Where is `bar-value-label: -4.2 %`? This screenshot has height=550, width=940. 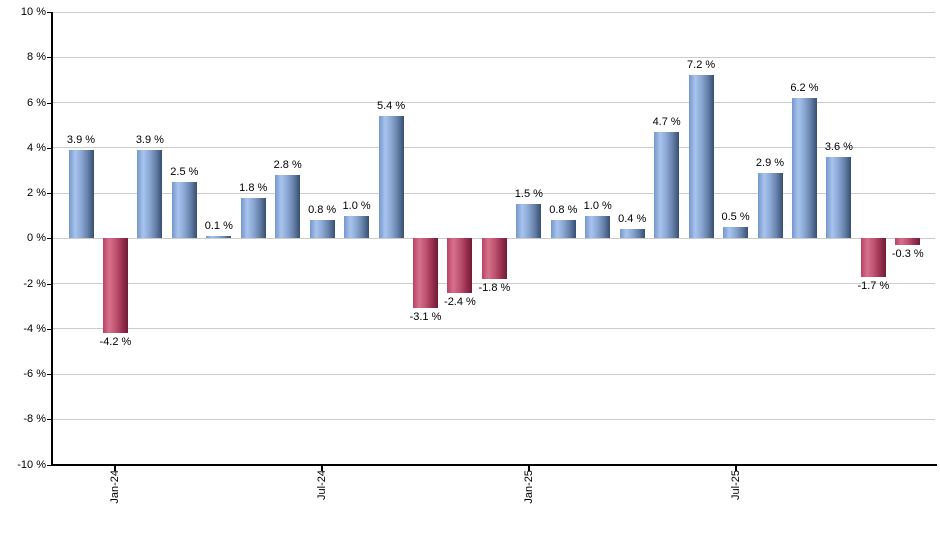
bar-value-label: -4.2 % is located at coordinates (115, 342).